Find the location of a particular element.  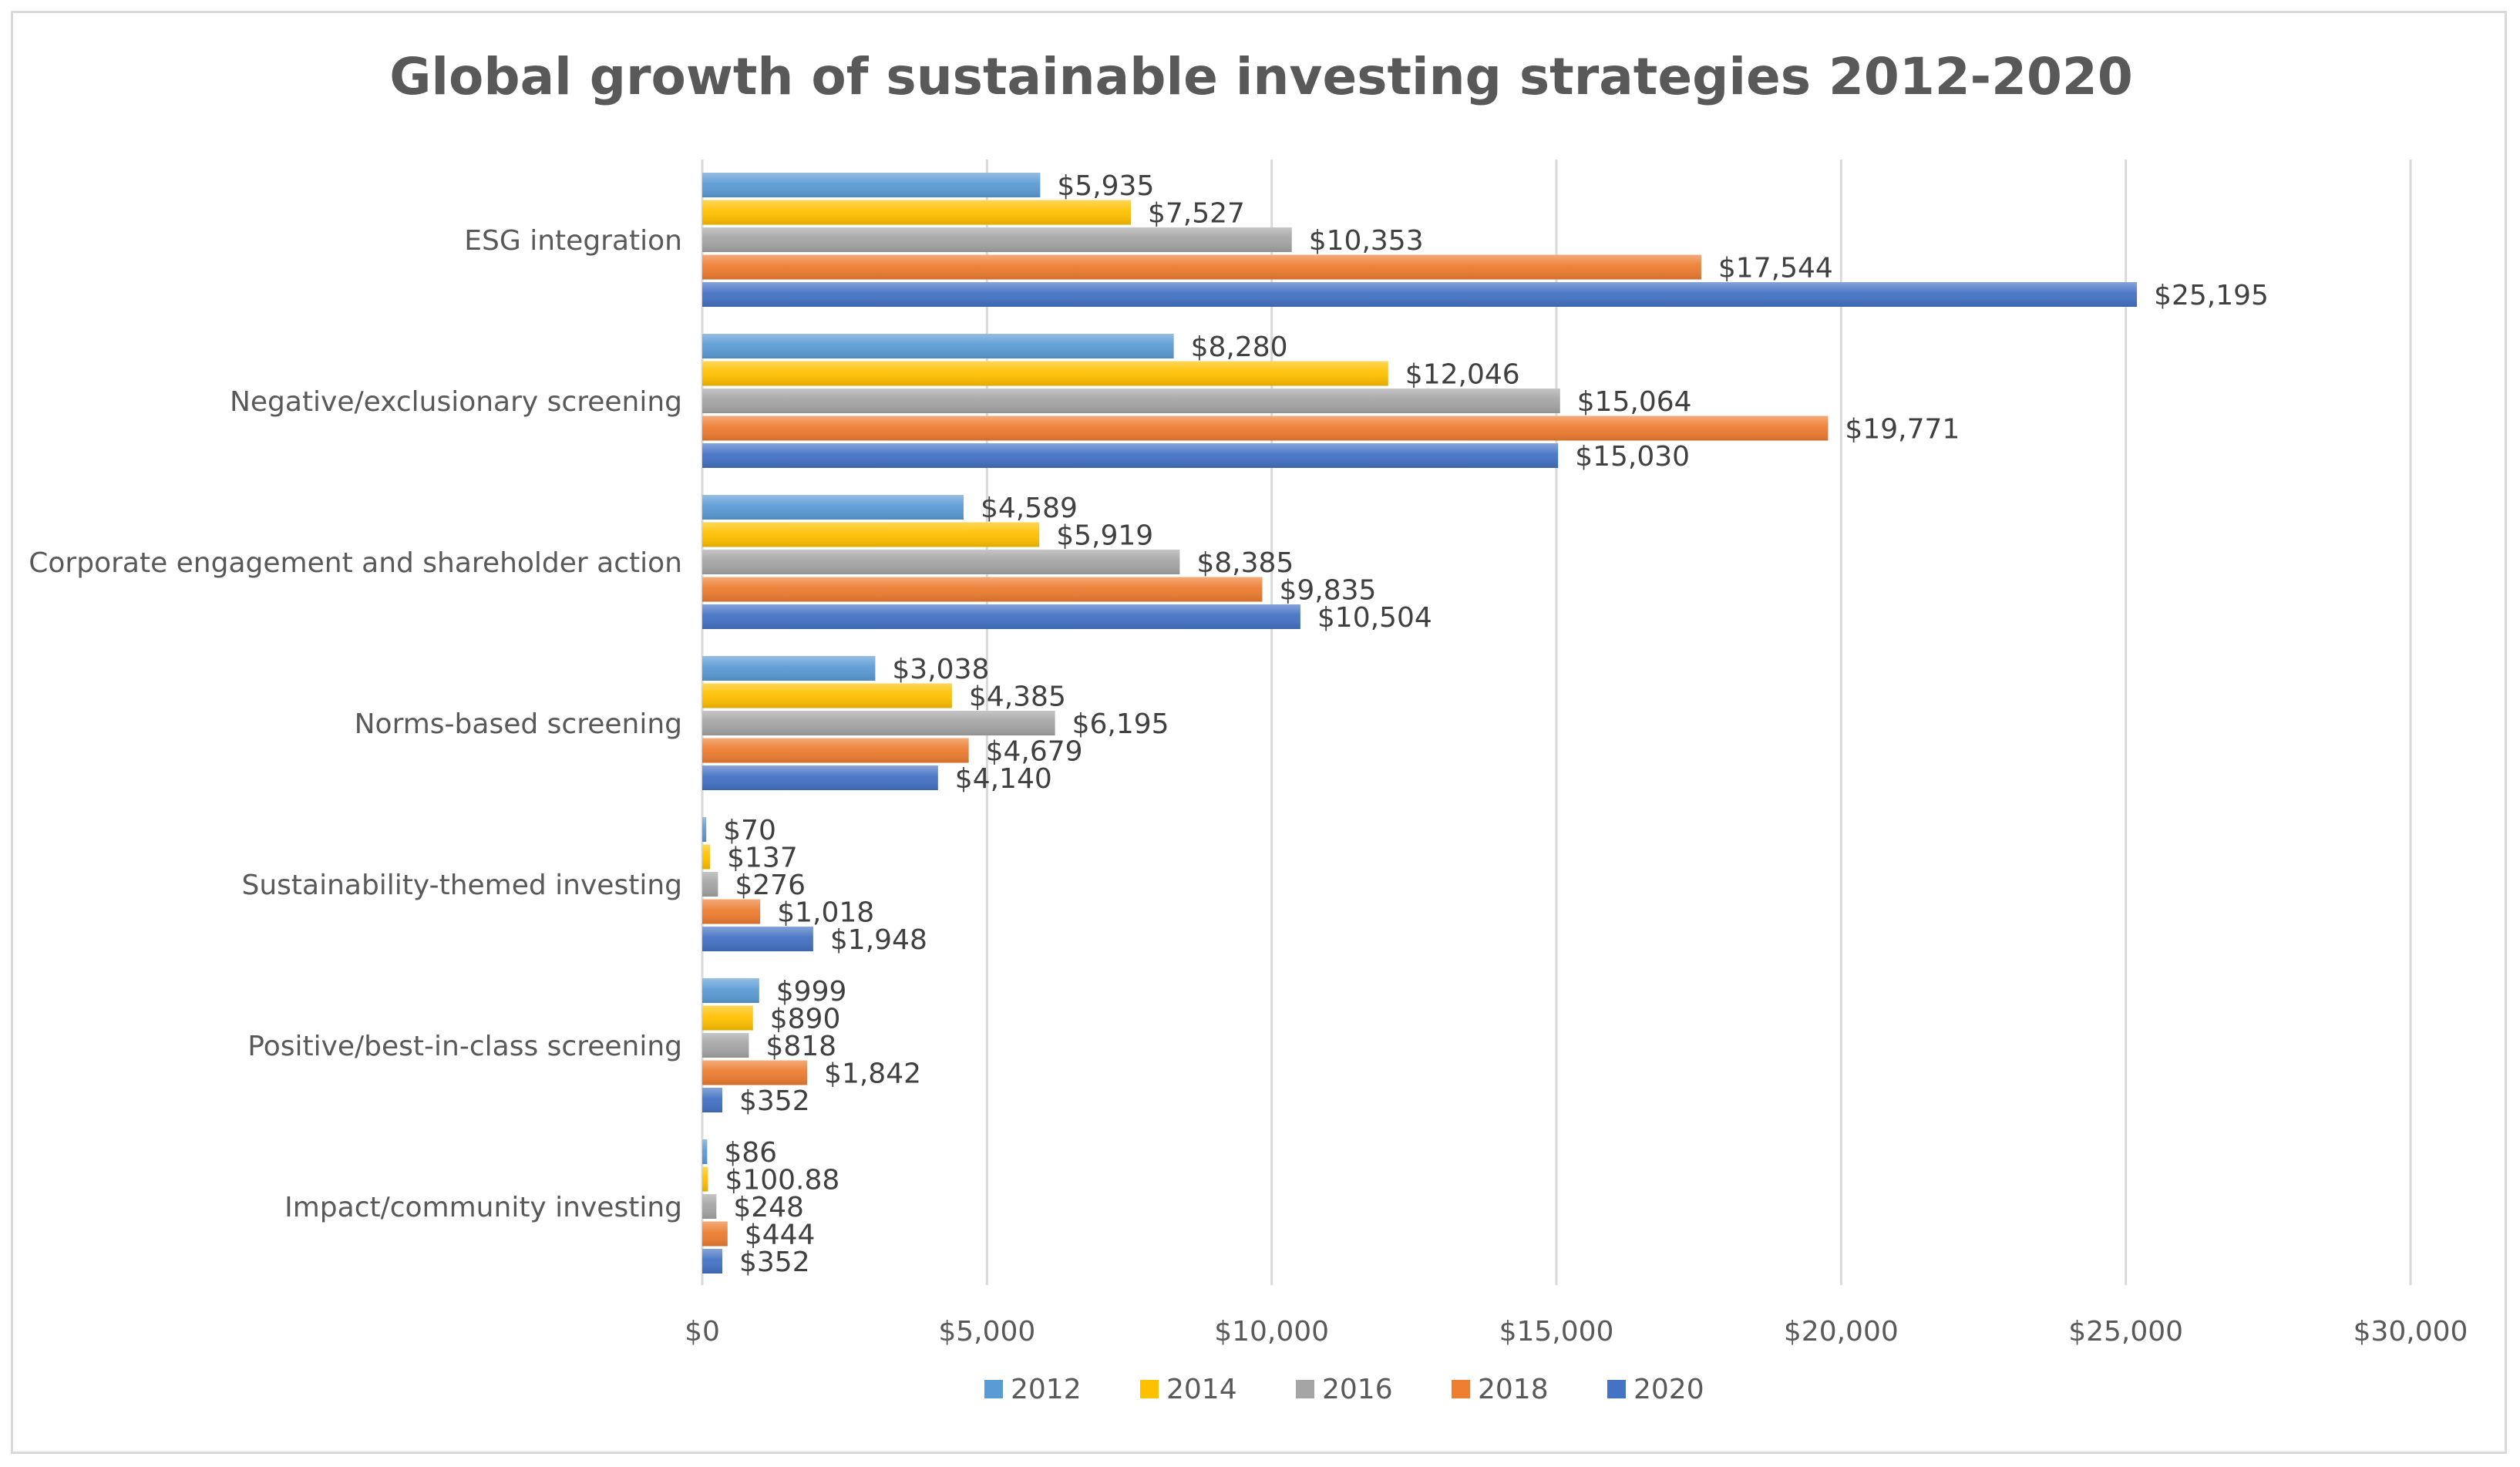

legend: 2012 2014 2016 2018 2020 is located at coordinates (1344, 1389).